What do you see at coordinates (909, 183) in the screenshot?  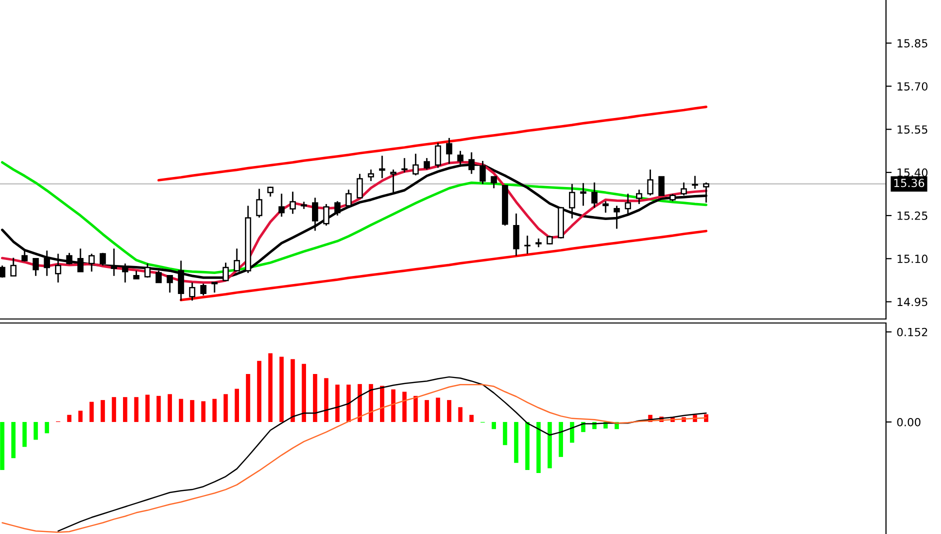 I see `ref-line-label: 15.36` at bounding box center [909, 183].